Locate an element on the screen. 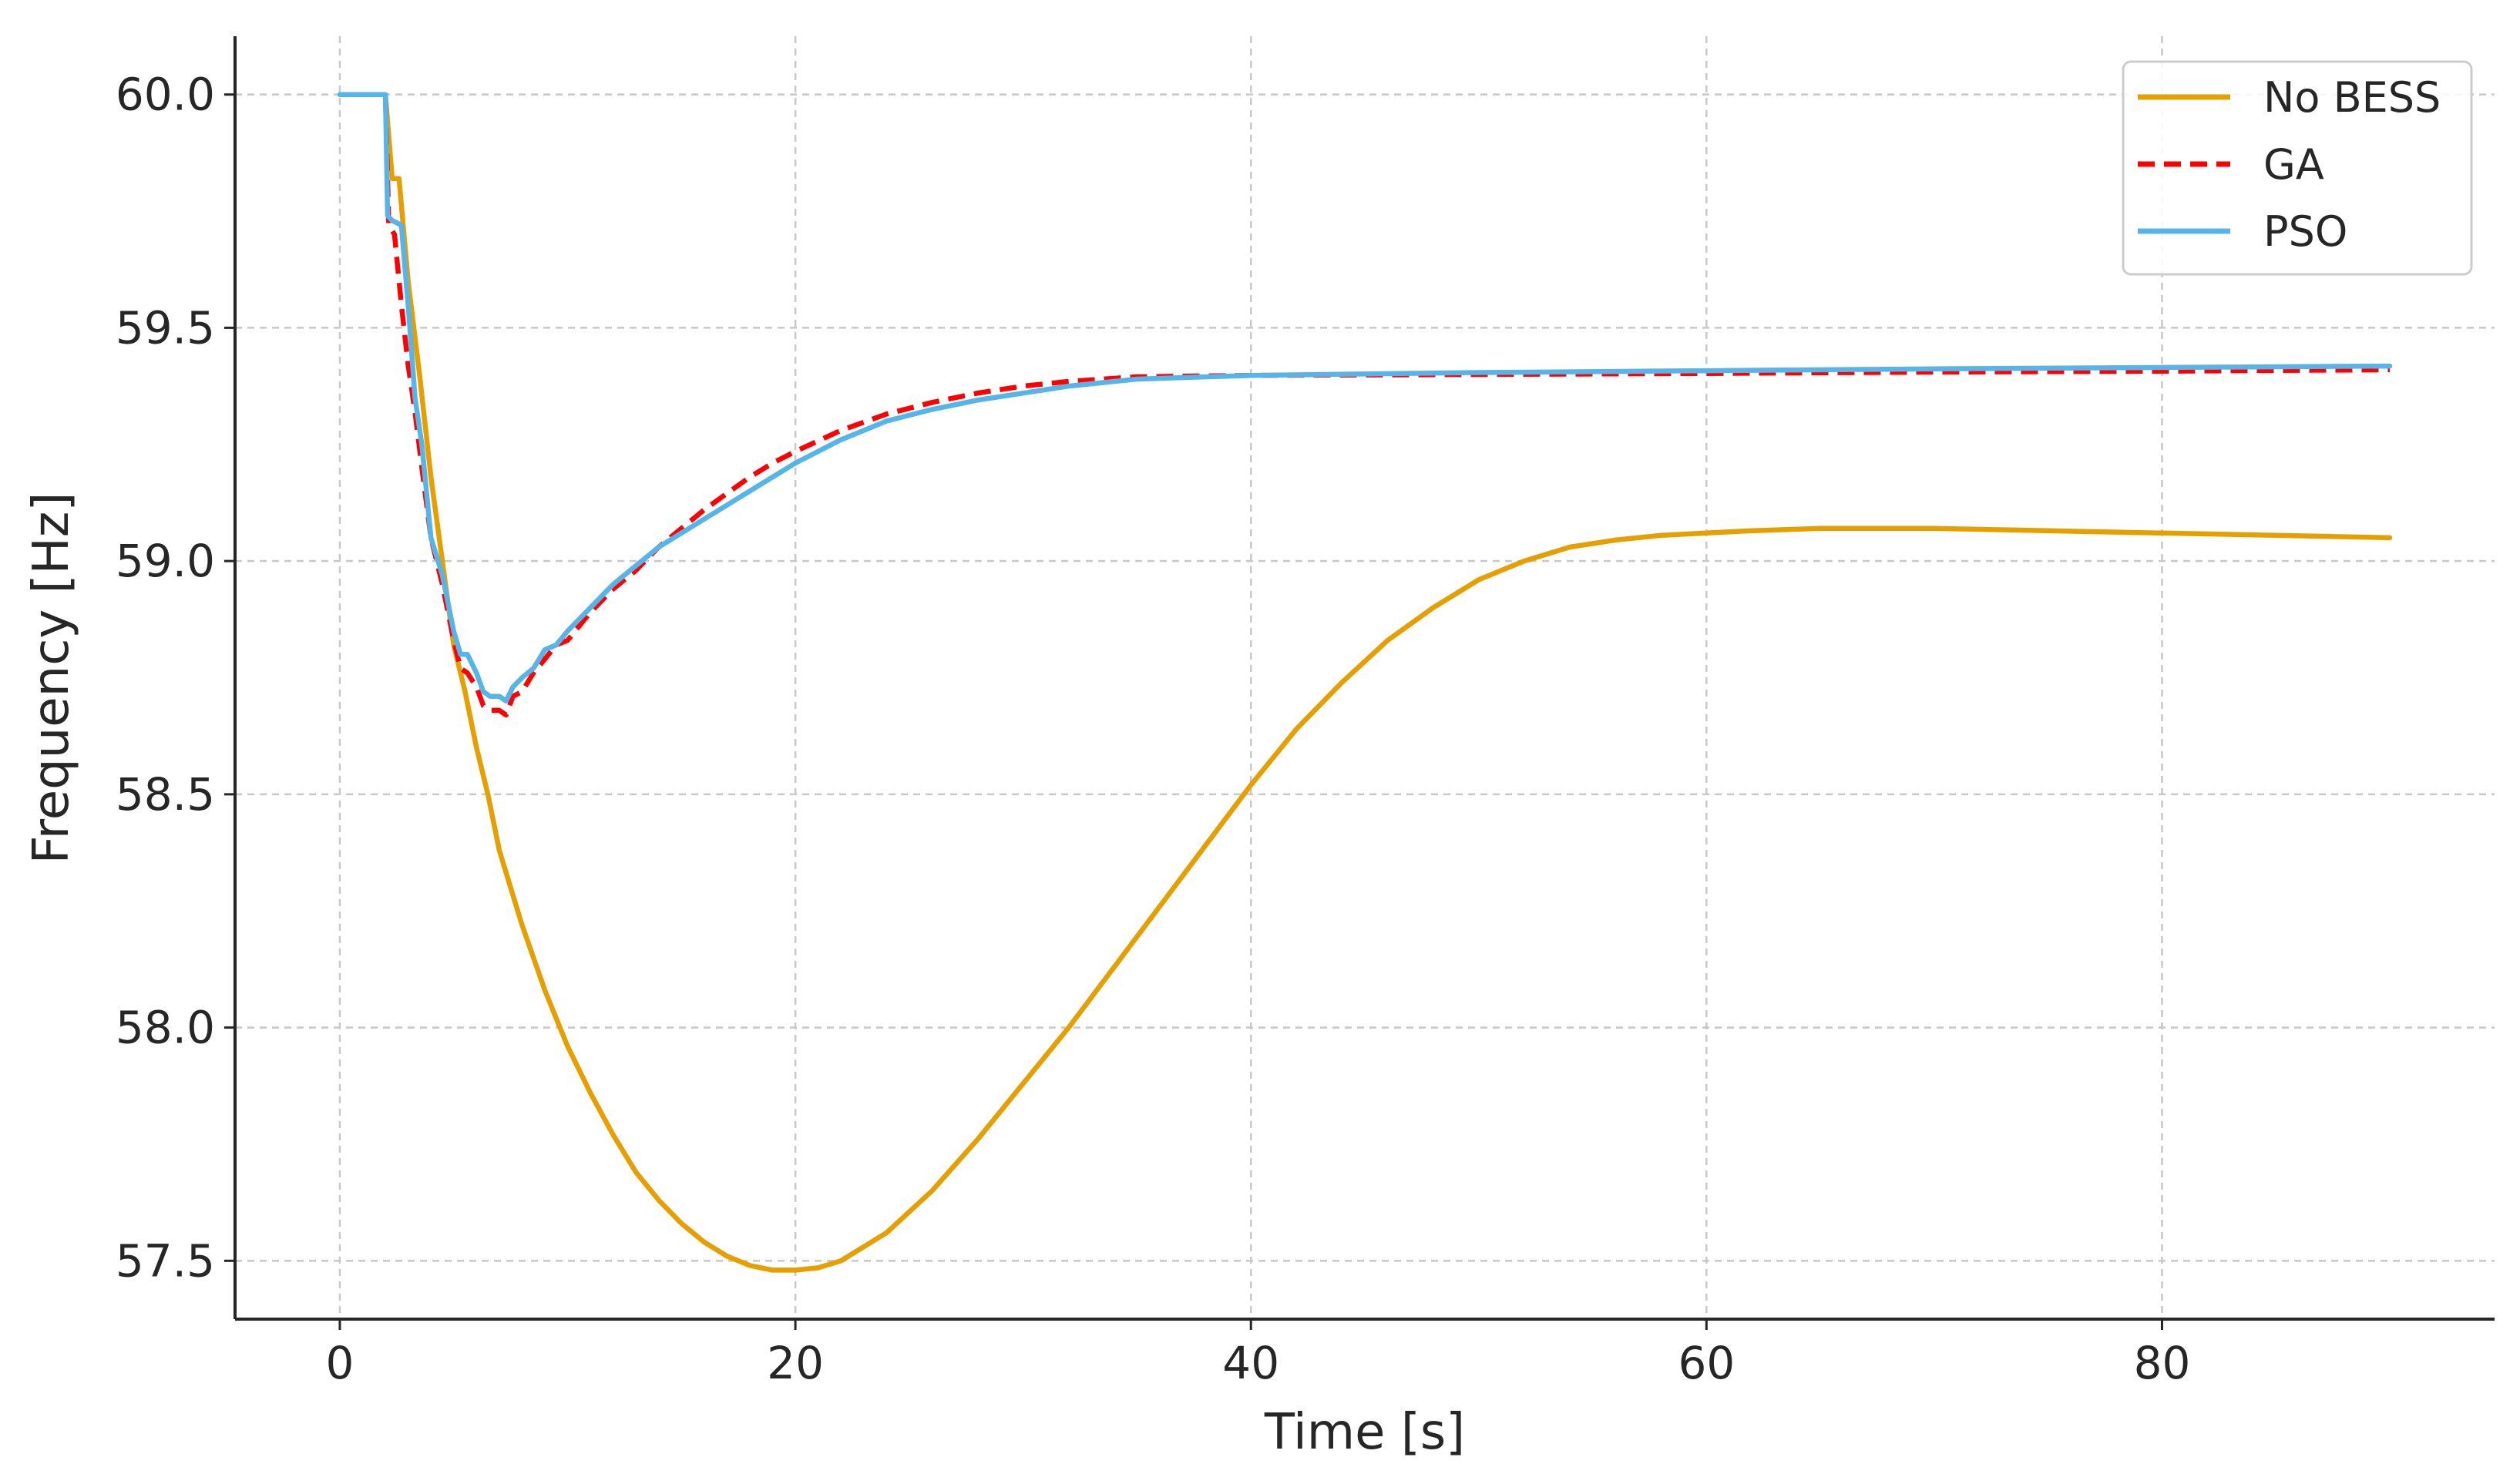 This screenshot has width=2520, height=1474. legend-label: GA is located at coordinates (2293, 164).